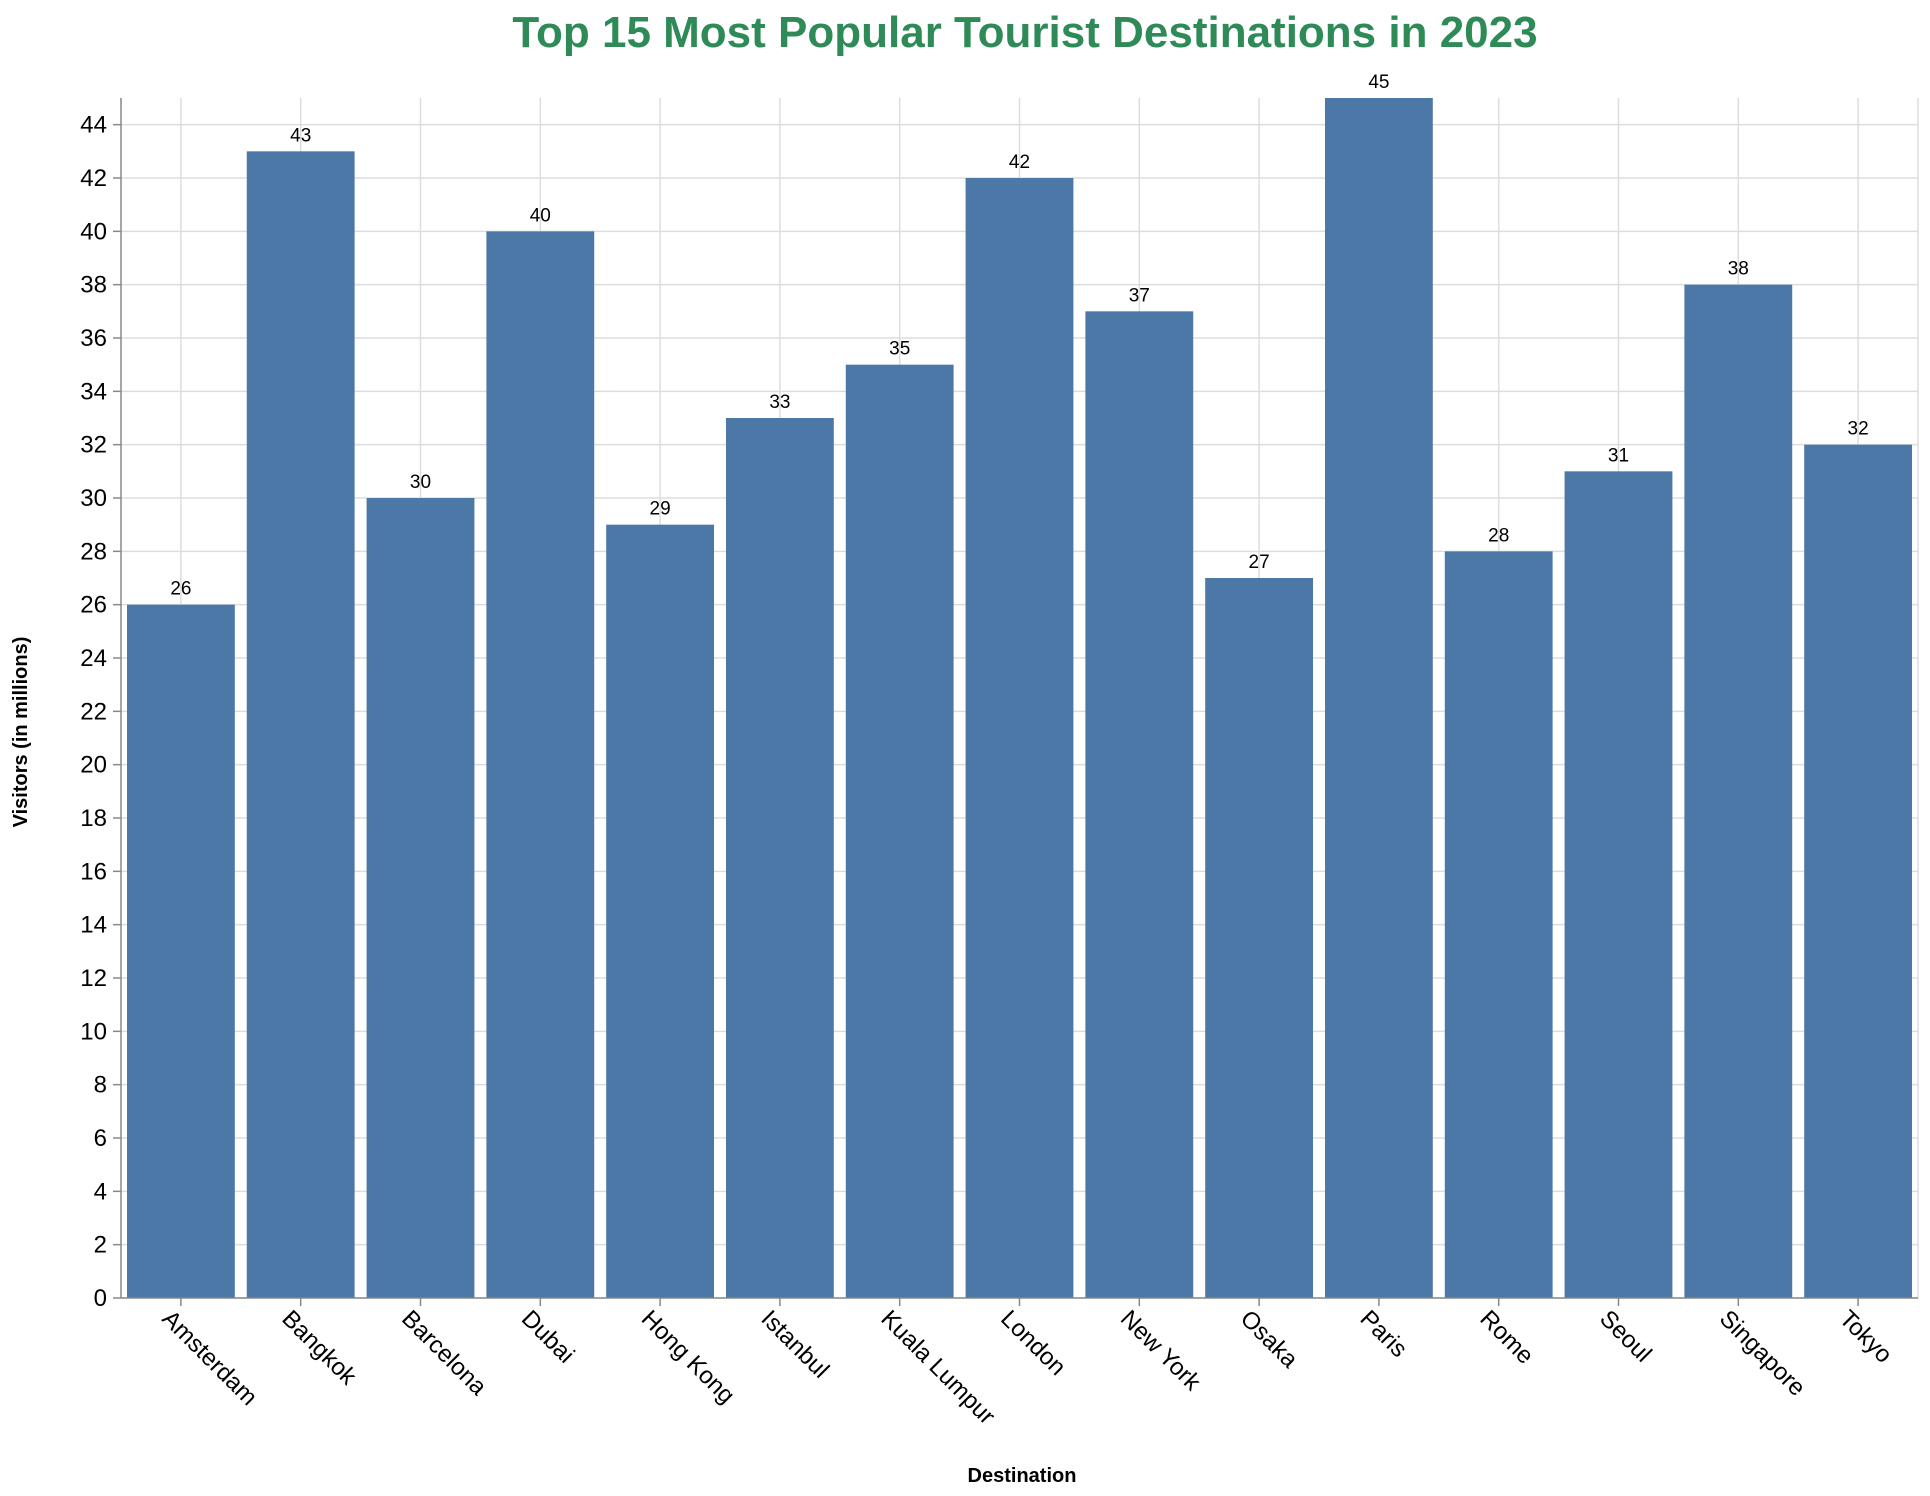  I want to click on bar-istanbul, so click(779, 858).